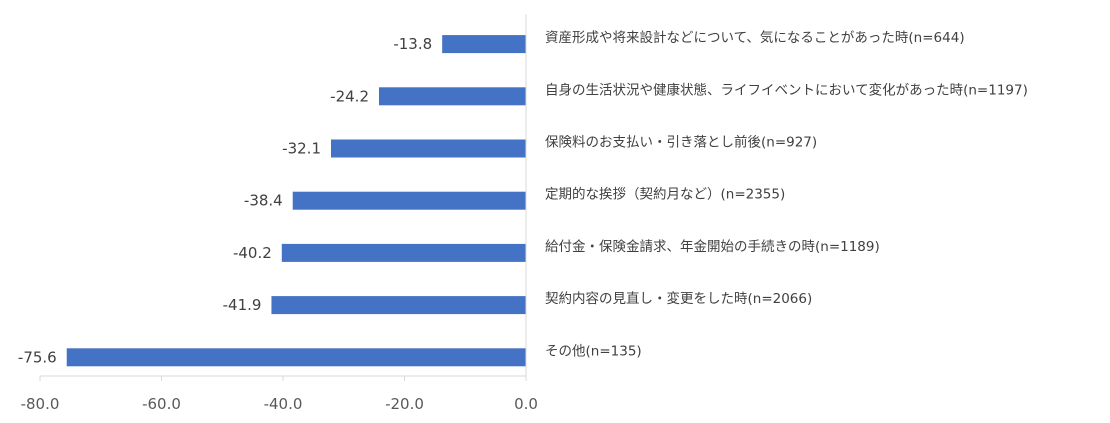  Describe the element at coordinates (412, 44) in the screenshot. I see `bar-value-label: -13.8` at that location.